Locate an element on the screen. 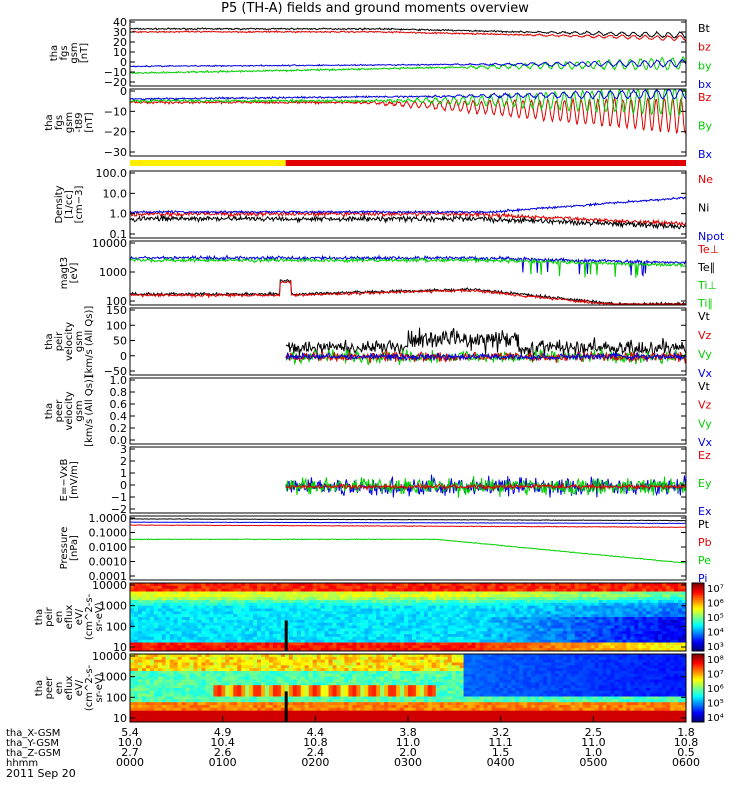 Image resolution: width=750 pixels, height=800 pixels. colorbar-label: 10⁴ is located at coordinates (715, 633).